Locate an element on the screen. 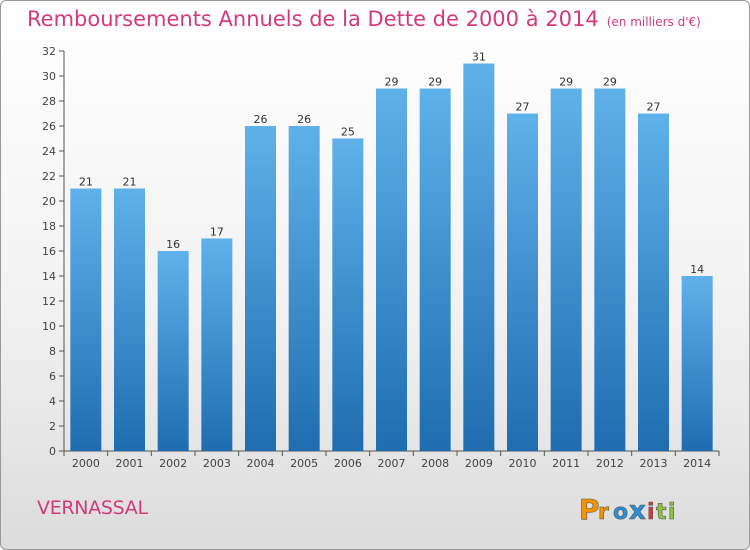  y-tick-label: 30 is located at coordinates (49, 76).